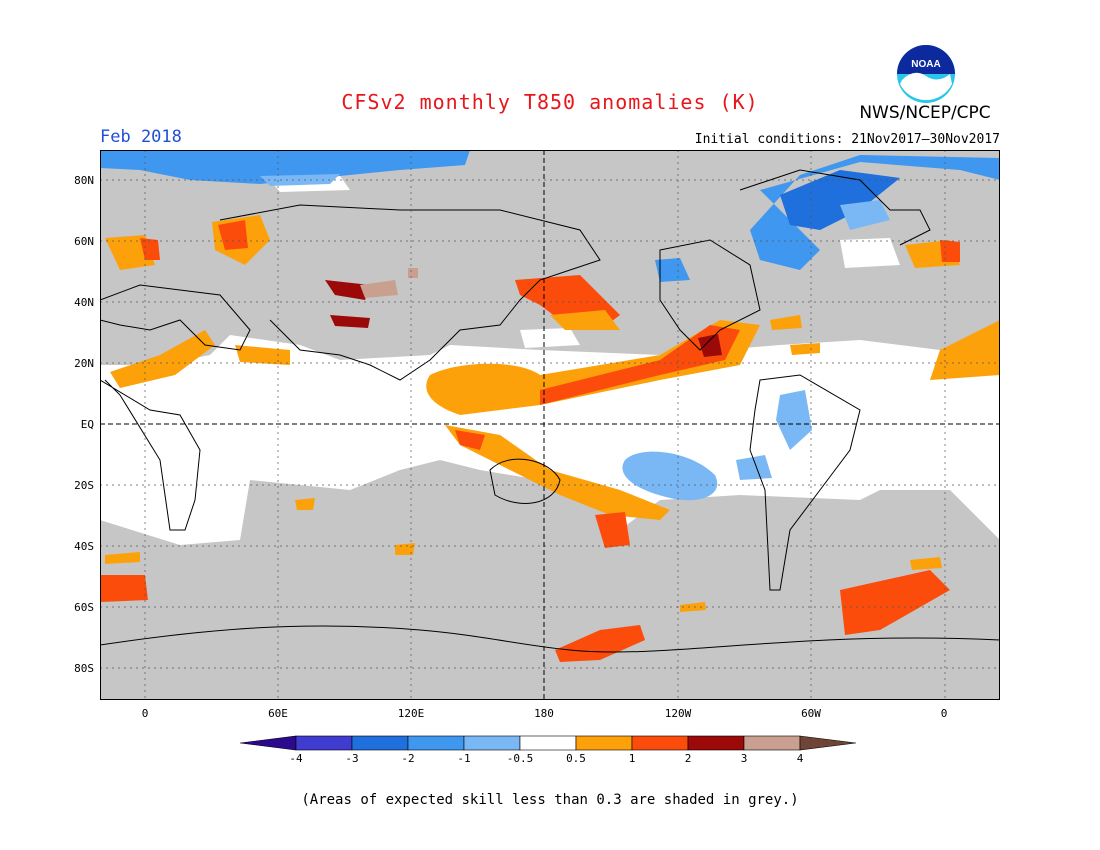 Image resolution: width=1100 pixels, height=850 pixels. I want to click on colorbar-label: 0.5, so click(576, 758).